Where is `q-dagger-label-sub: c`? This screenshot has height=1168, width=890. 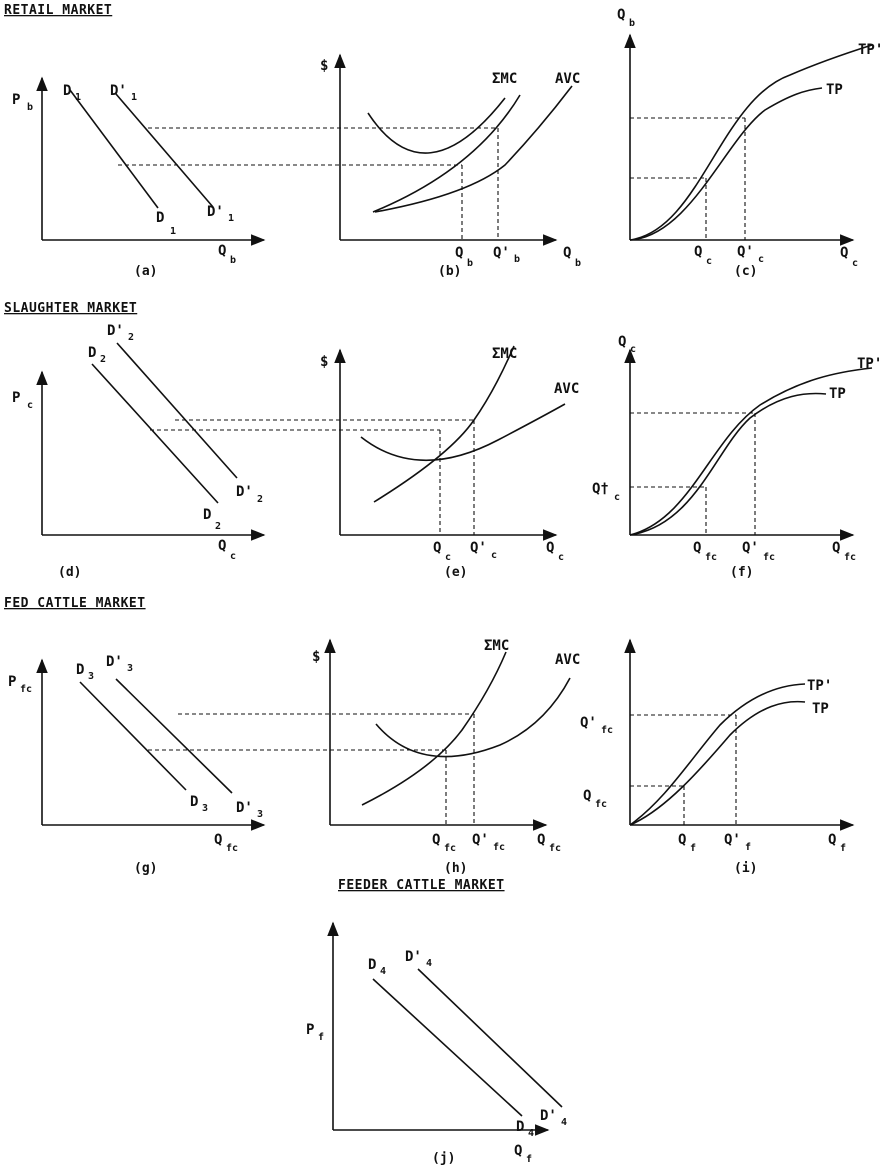 q-dagger-label-sub: c is located at coordinates (617, 497).